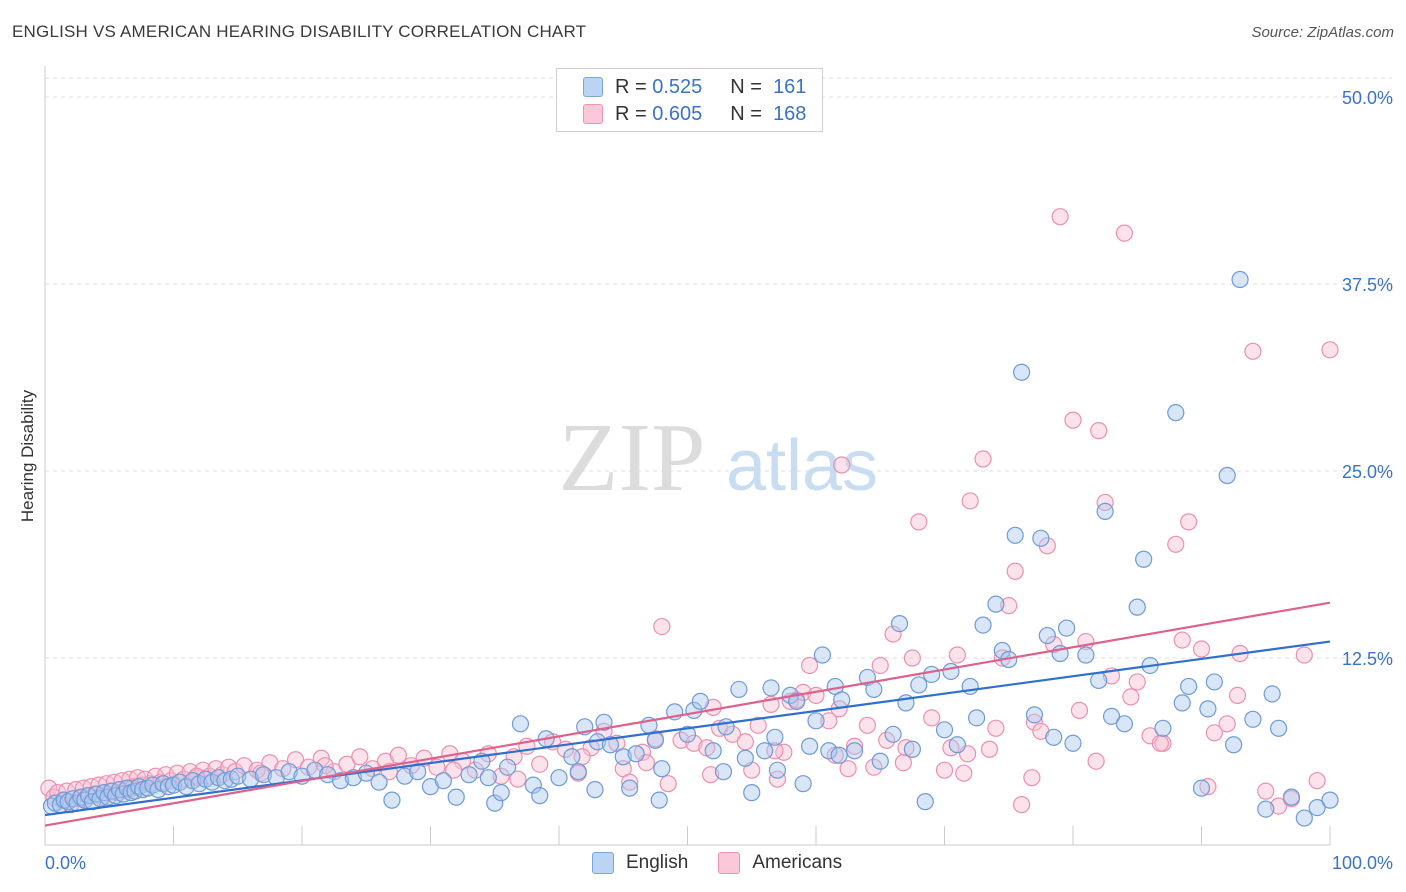 Image resolution: width=1406 pixels, height=892 pixels. I want to click on correlation-legend: R = 0.525 N = 161 R = 0.605 N = 168, so click(689, 100).